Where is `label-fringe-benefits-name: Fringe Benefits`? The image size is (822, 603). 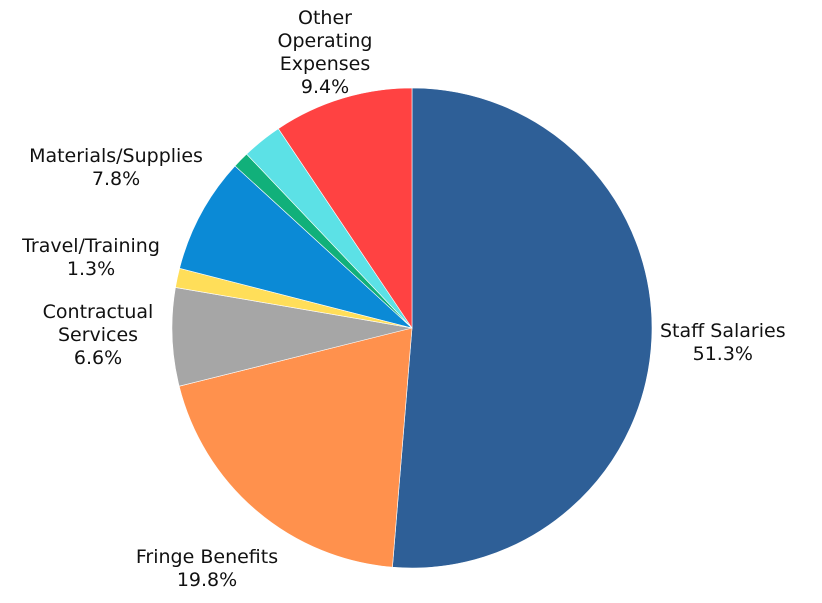
label-fringe-benefits-name: Fringe Benefits is located at coordinates (207, 557).